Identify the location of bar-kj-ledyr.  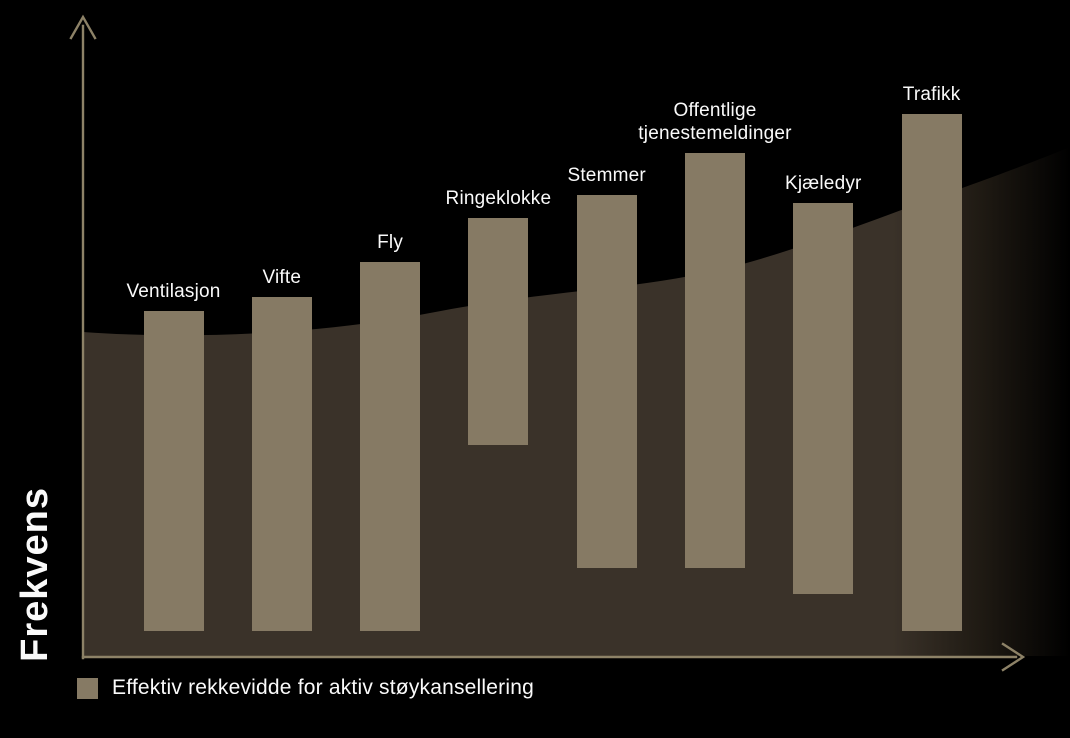
(823, 398).